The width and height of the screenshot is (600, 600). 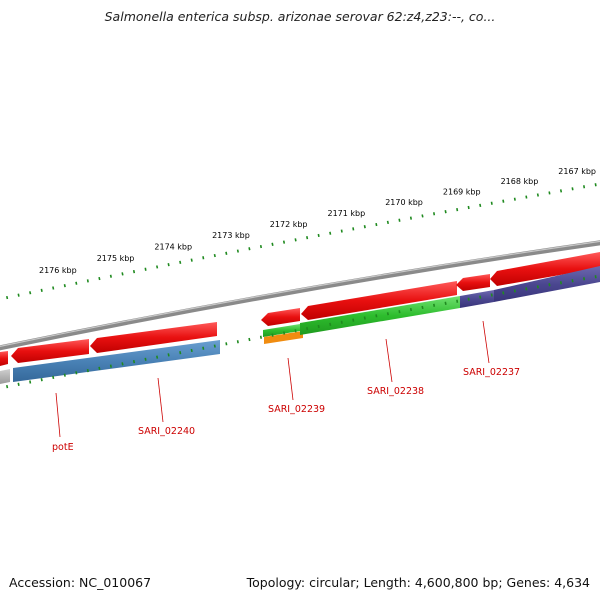 I want to click on gene-label-sari-02239: SARI_02239, so click(x=296, y=409).